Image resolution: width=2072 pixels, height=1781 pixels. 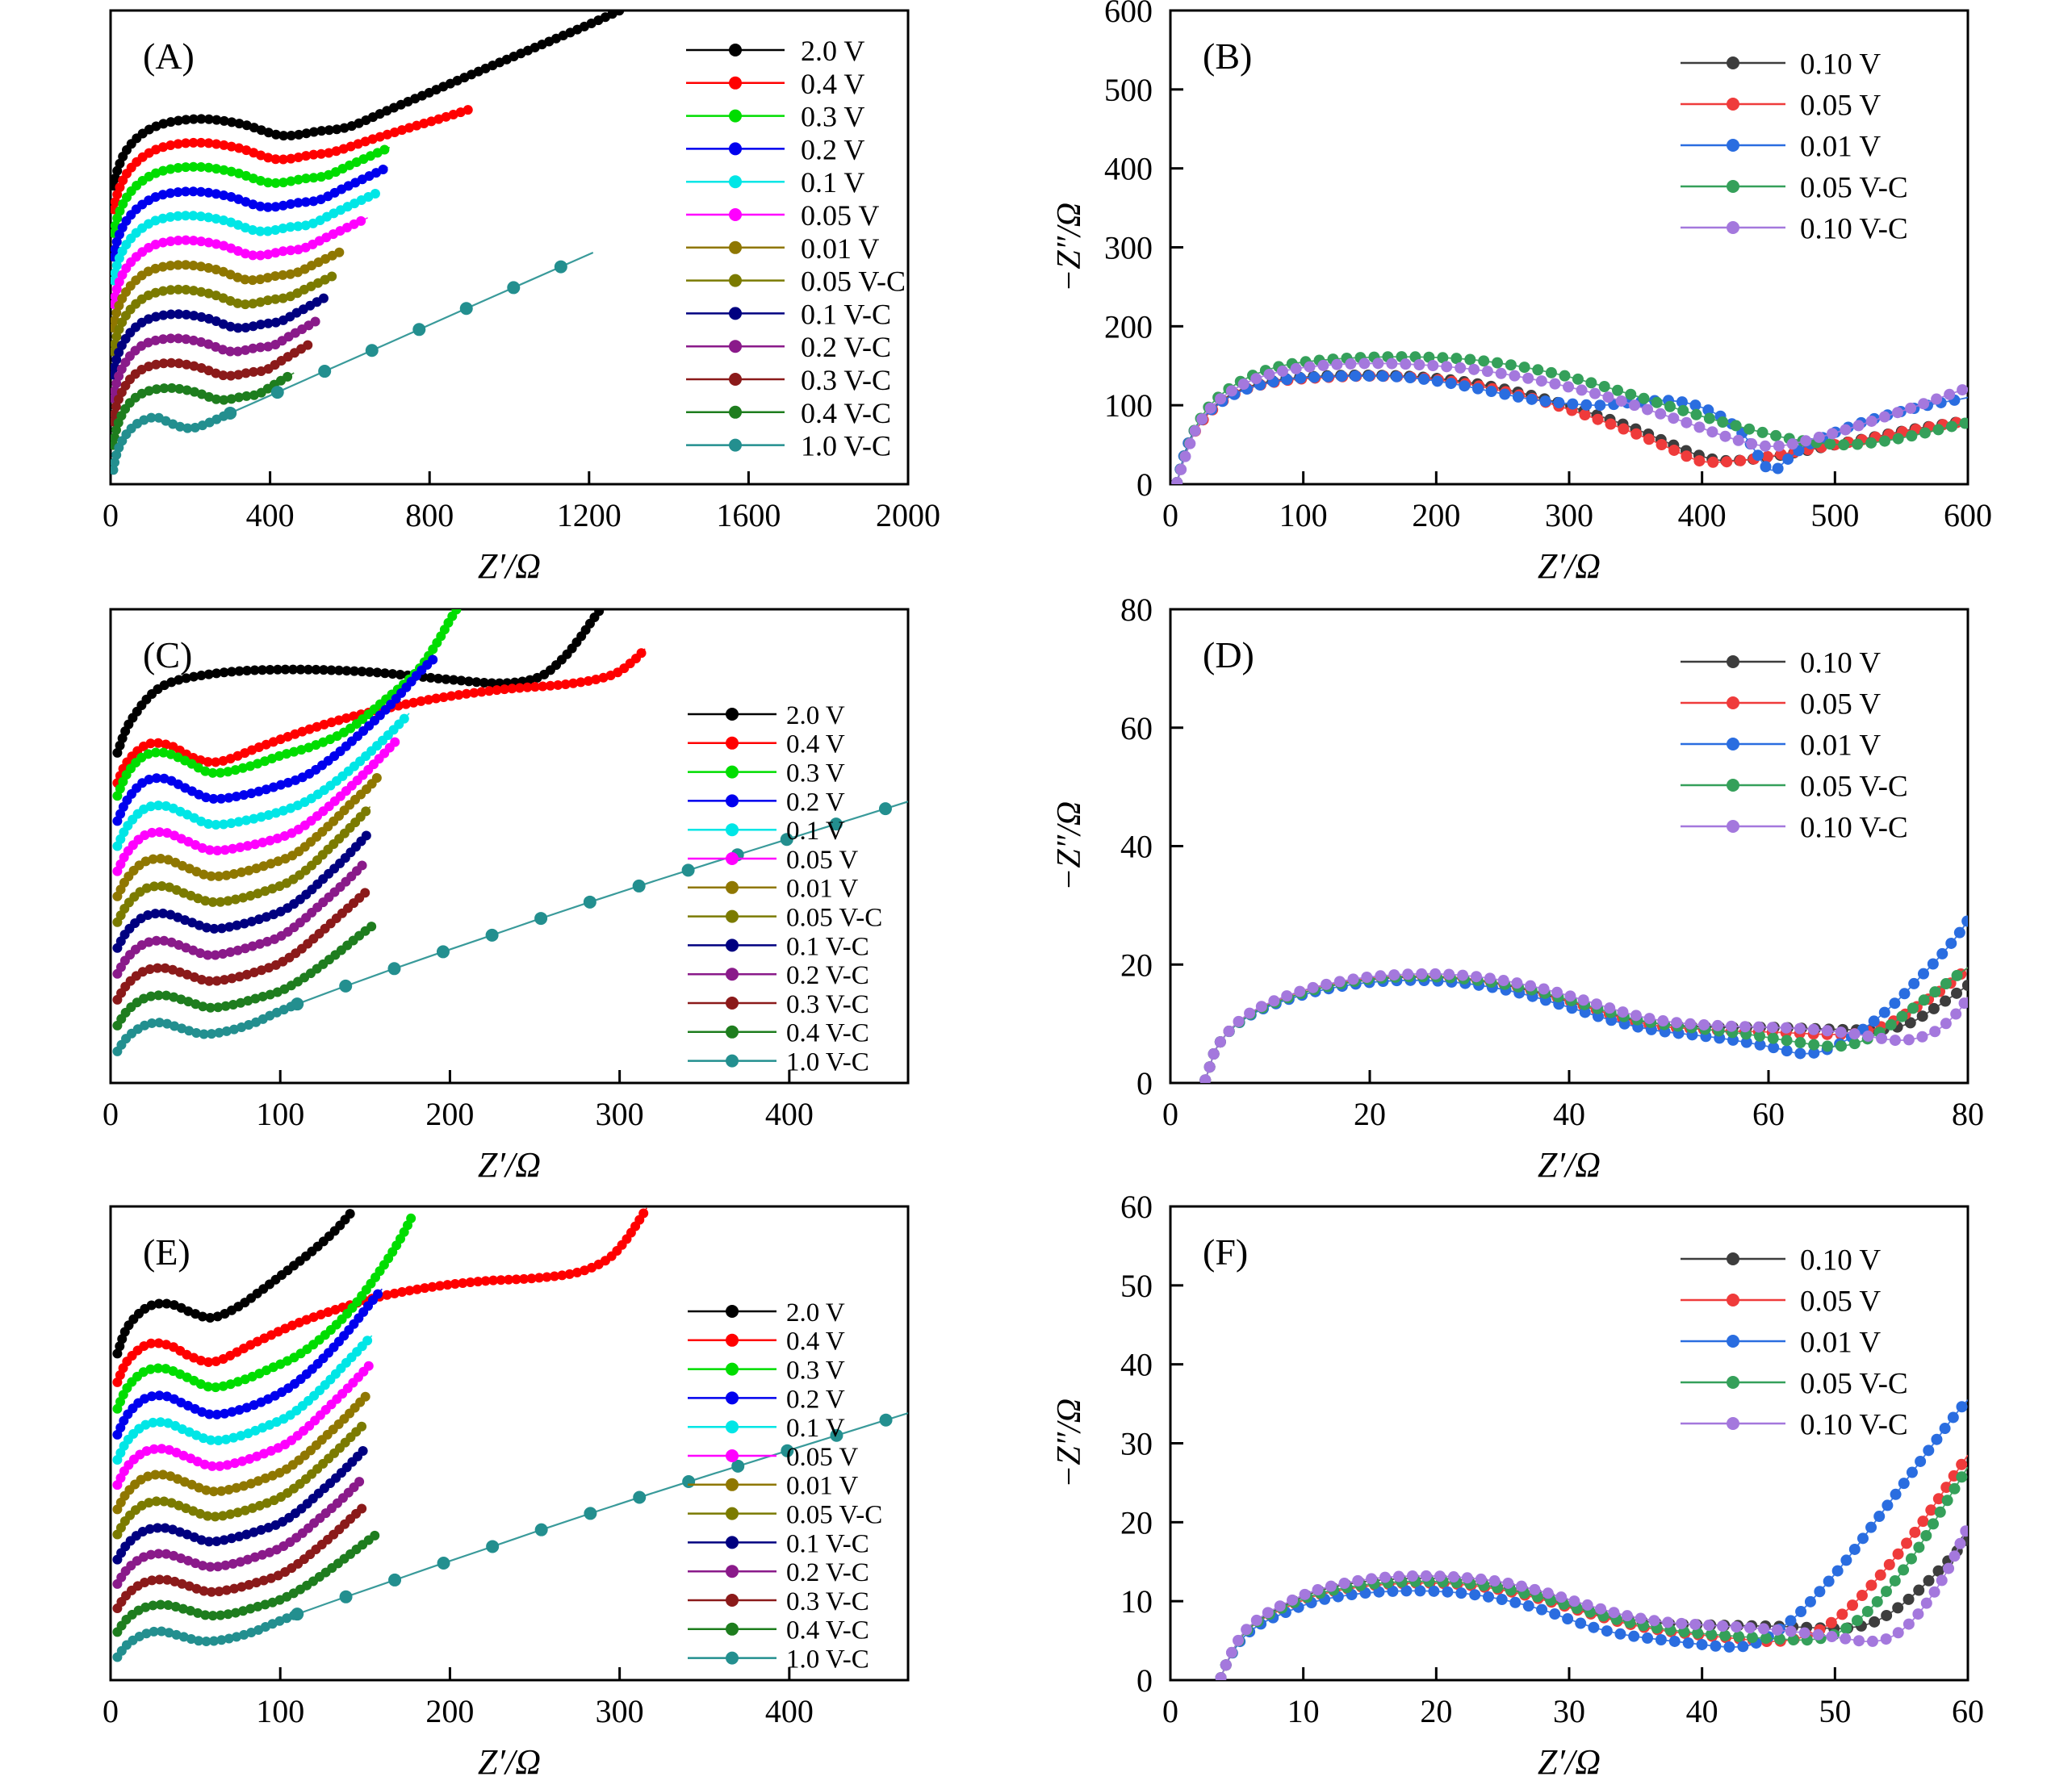 I want to click on series-1.0-v-c, so click(x=205, y=1636).